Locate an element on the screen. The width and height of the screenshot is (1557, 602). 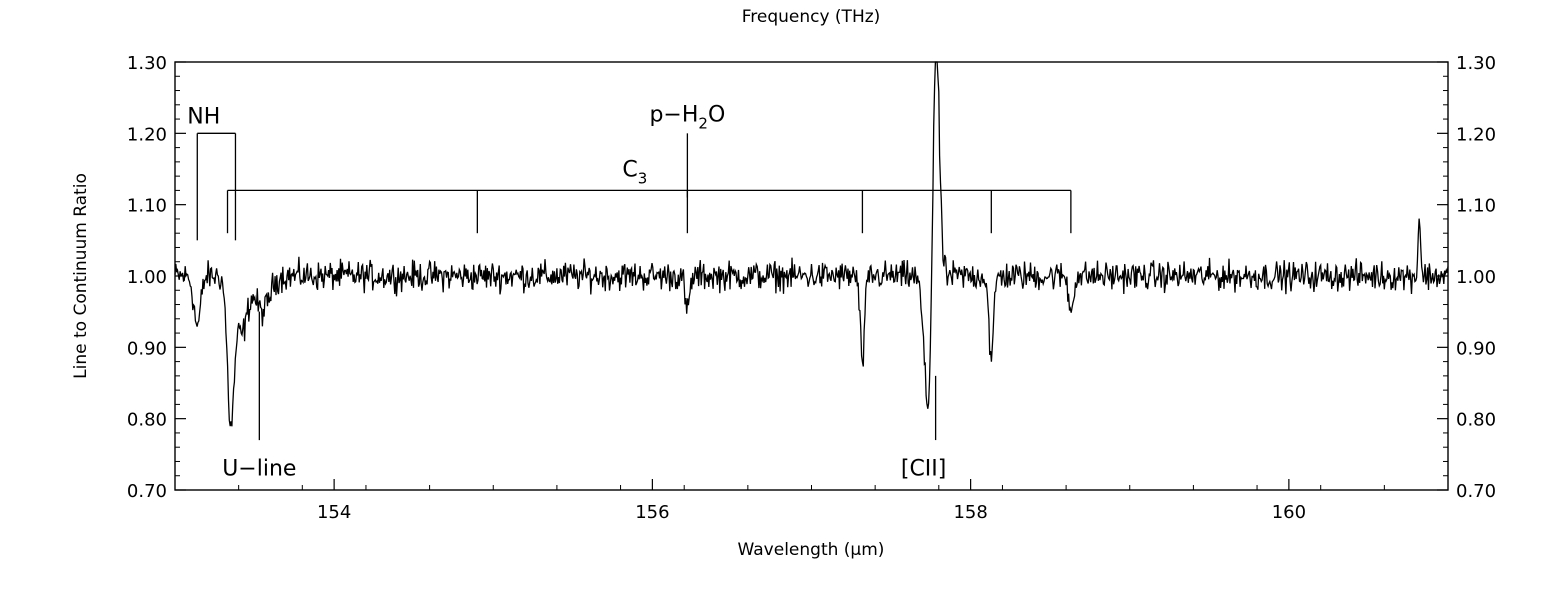
y-tick-label-right: 0.90 is located at coordinates (1476, 348).